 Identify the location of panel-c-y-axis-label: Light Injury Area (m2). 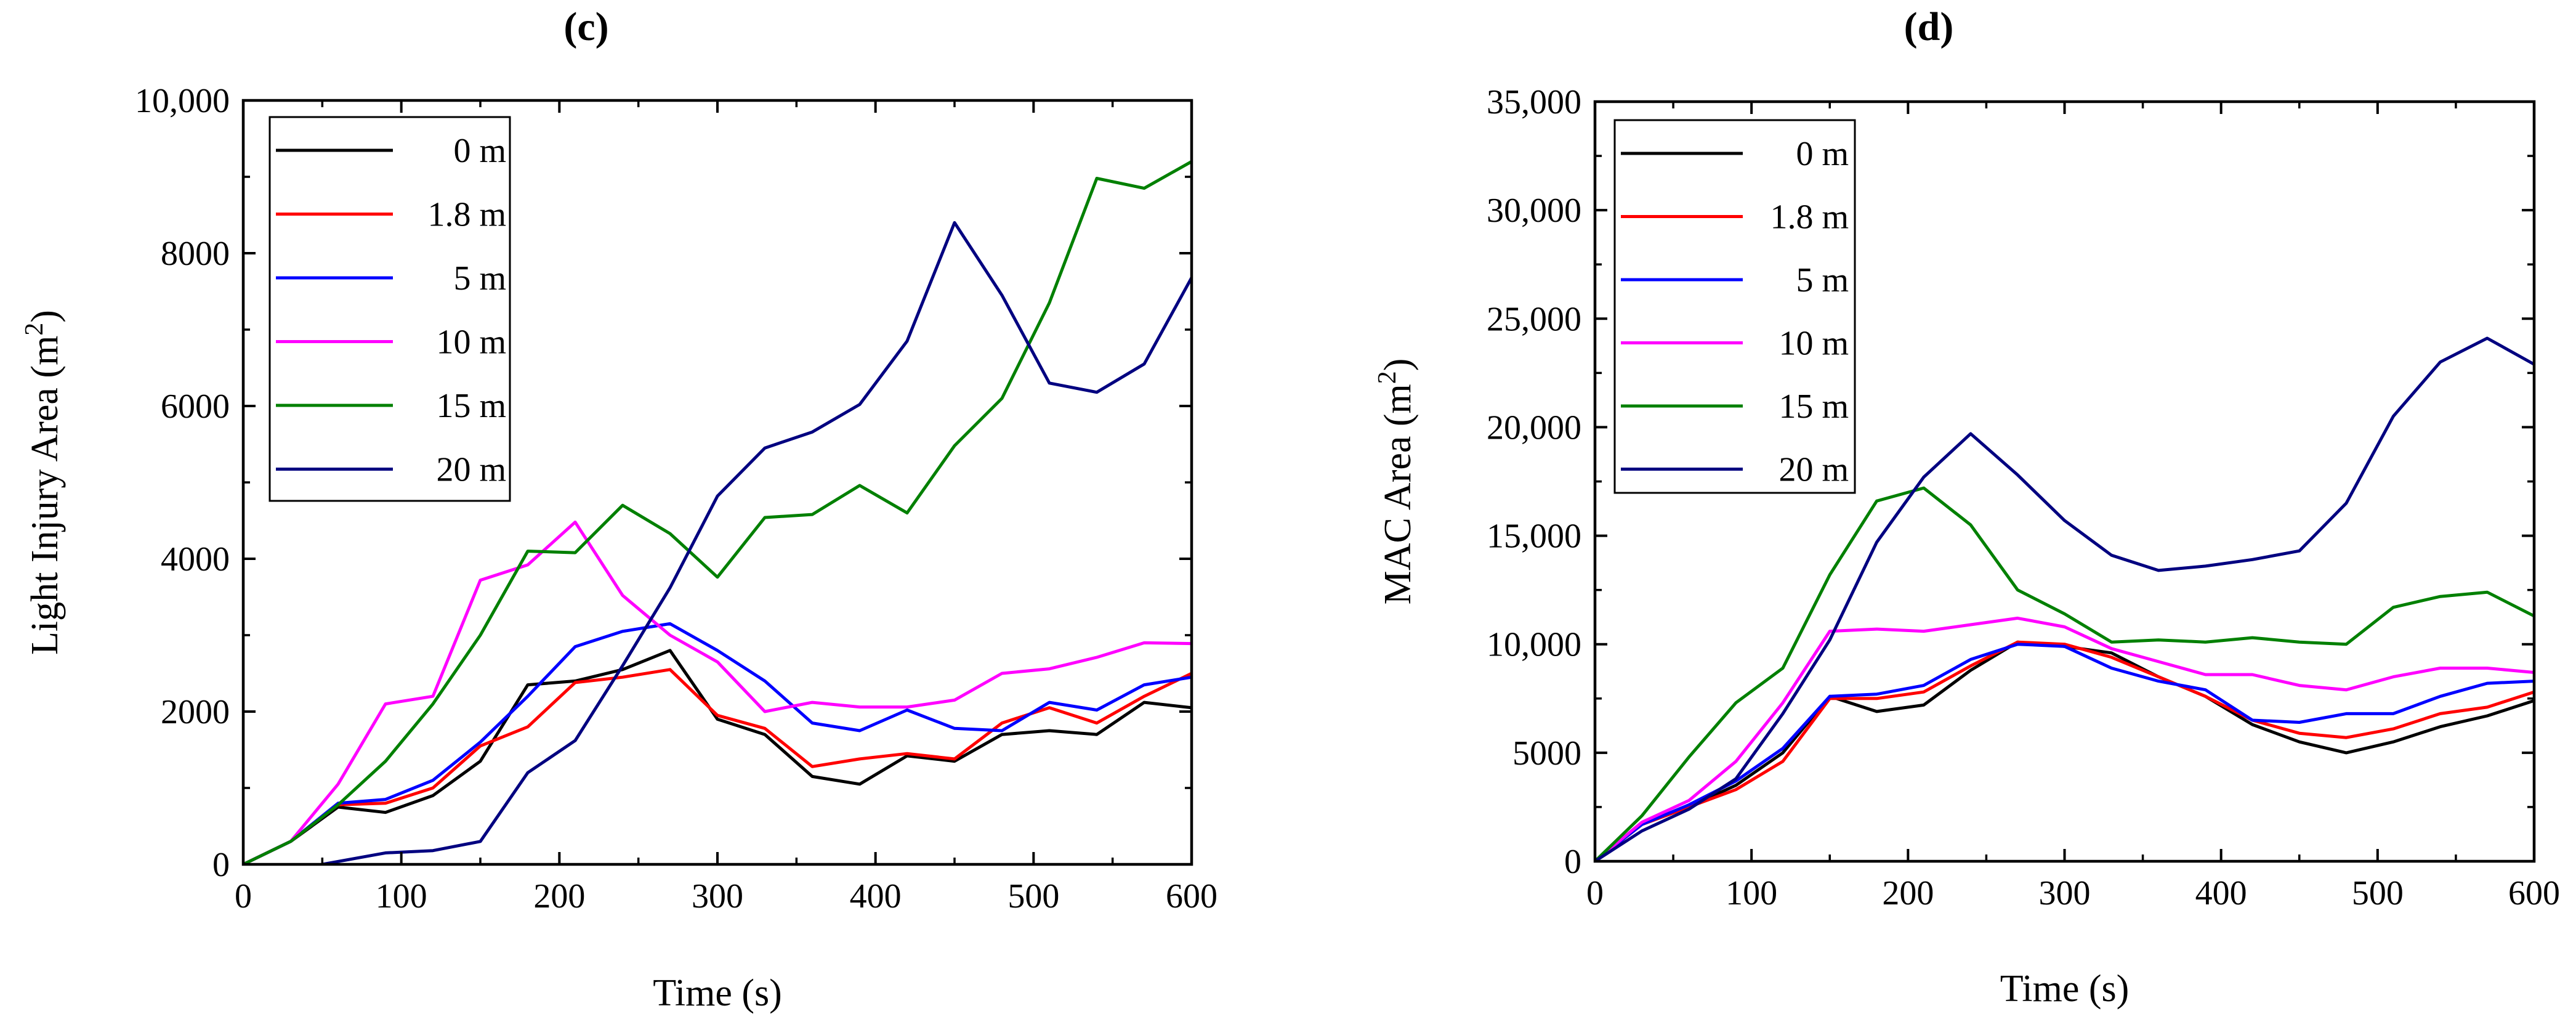
(43, 482).